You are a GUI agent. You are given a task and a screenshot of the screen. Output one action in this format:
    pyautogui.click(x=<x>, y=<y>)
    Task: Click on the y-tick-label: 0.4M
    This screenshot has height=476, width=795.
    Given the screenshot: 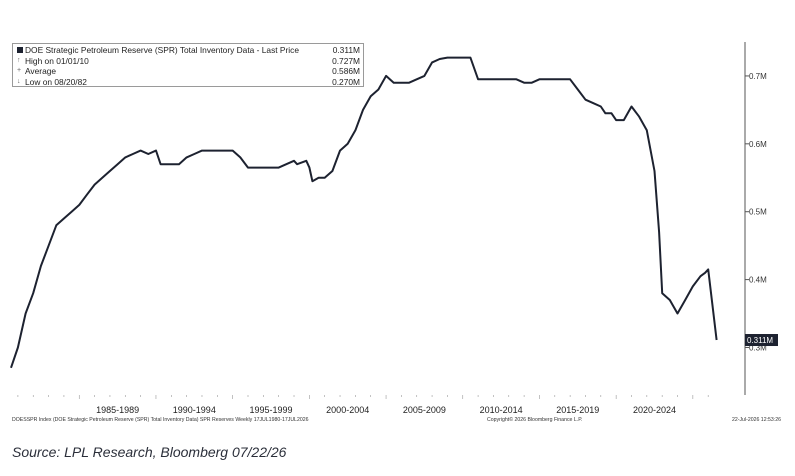 What is the action you would take?
    pyautogui.click(x=758, y=280)
    